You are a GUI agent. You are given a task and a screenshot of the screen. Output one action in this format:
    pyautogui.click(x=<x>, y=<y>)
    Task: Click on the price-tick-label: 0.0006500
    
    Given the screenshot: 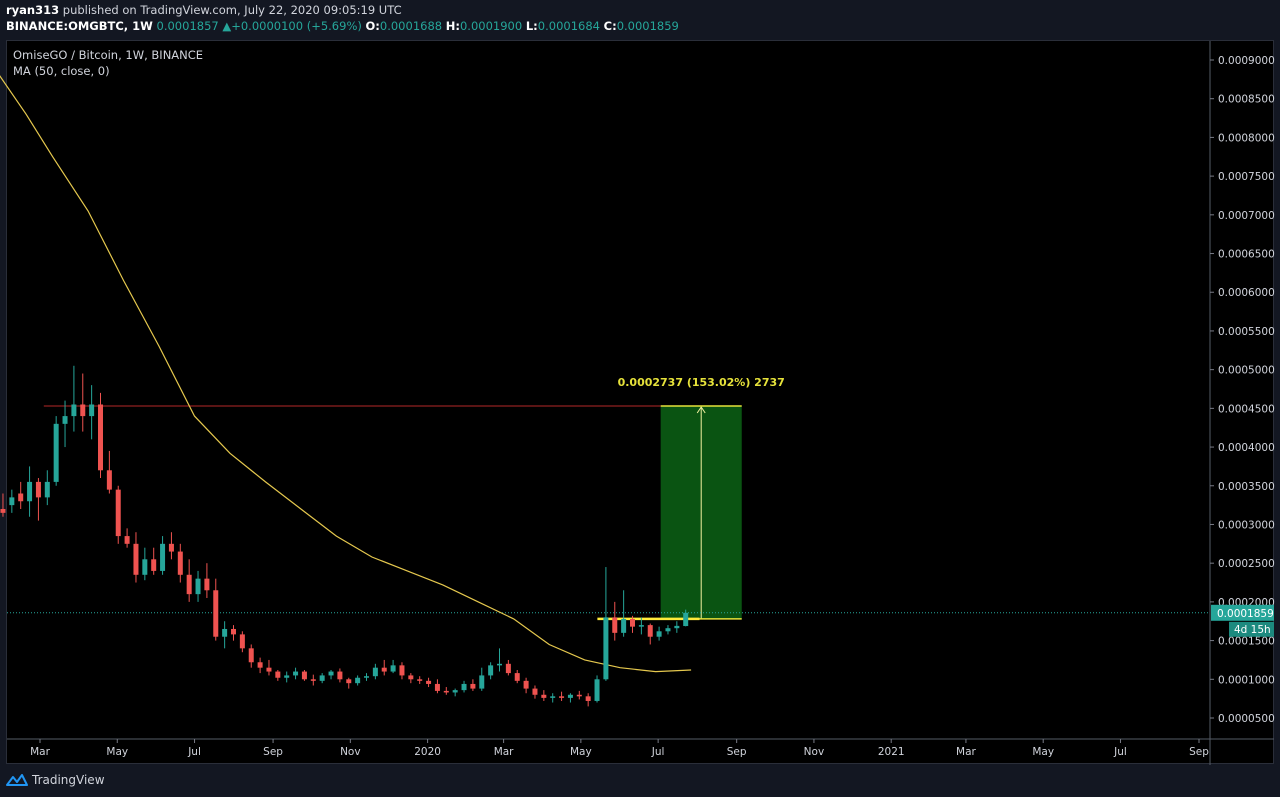 What is the action you would take?
    pyautogui.click(x=1246, y=255)
    